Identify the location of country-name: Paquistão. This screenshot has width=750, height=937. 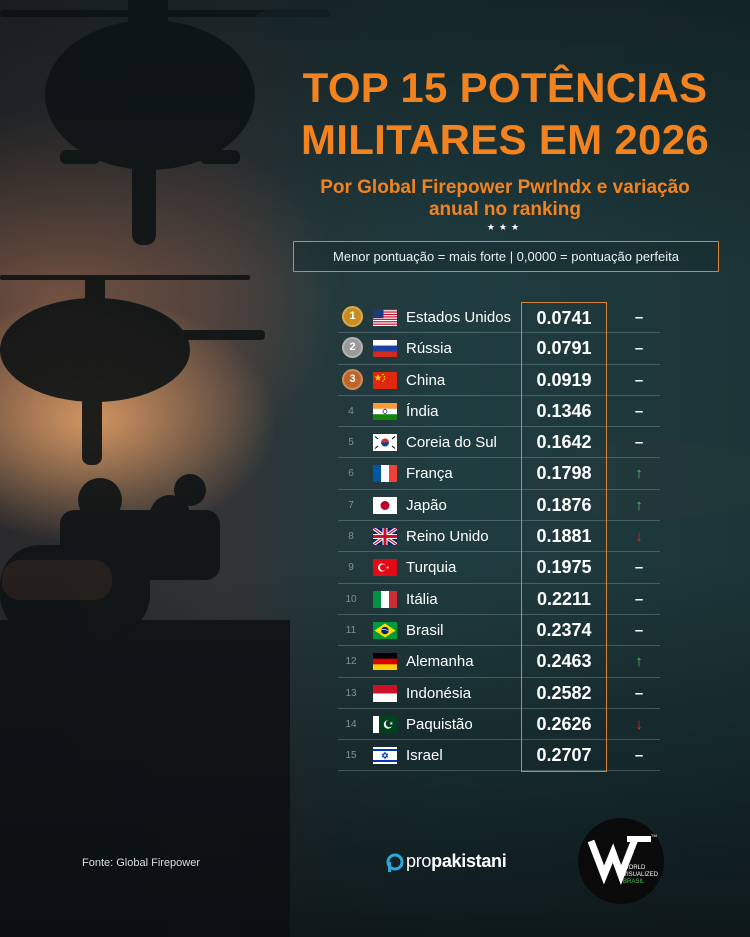
(439, 724).